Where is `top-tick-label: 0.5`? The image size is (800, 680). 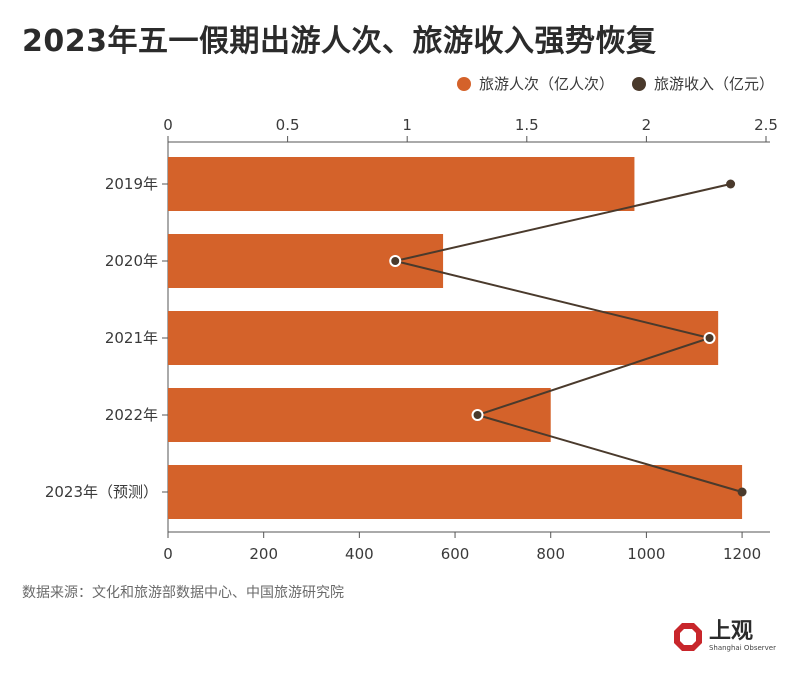 top-tick-label: 0.5 is located at coordinates (288, 125).